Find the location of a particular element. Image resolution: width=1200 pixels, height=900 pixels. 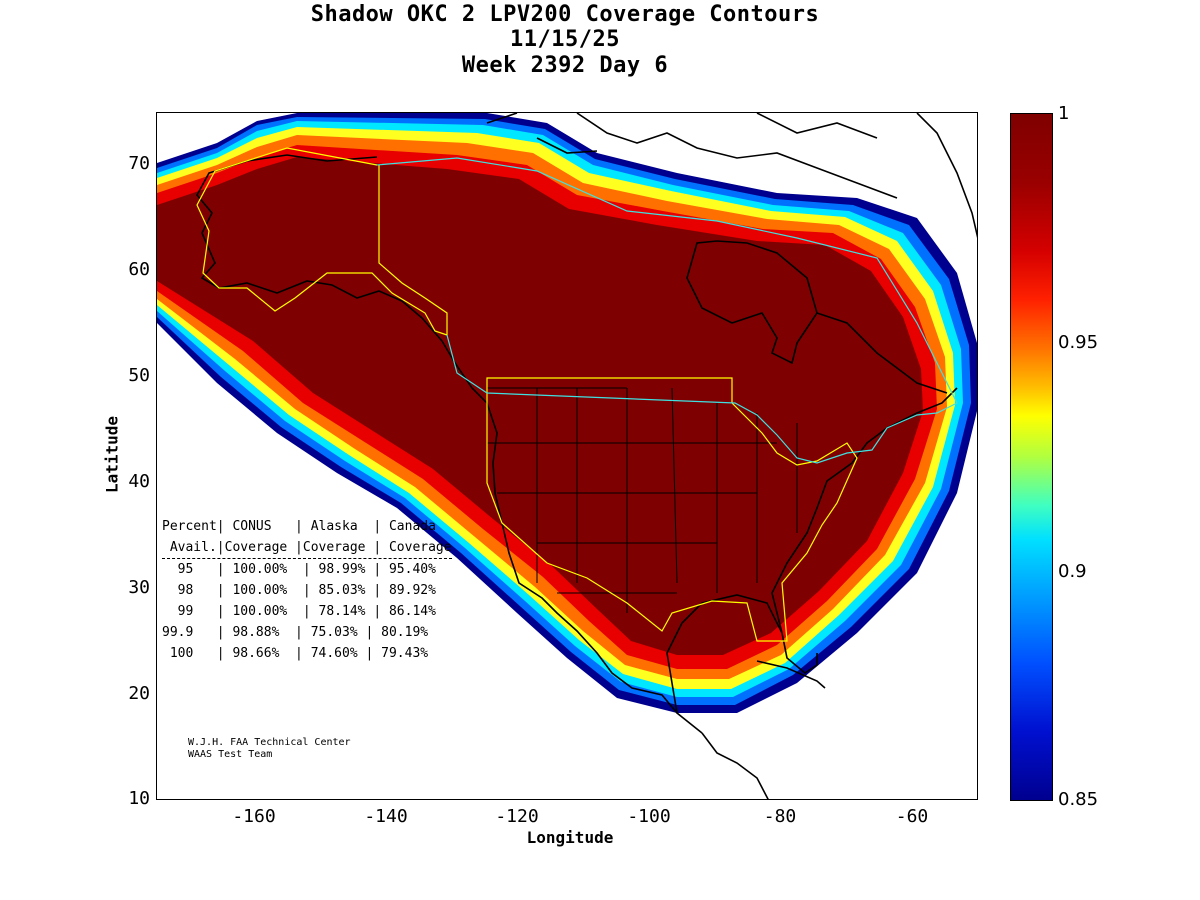

x-axis-label: Longitude is located at coordinates (570, 837).